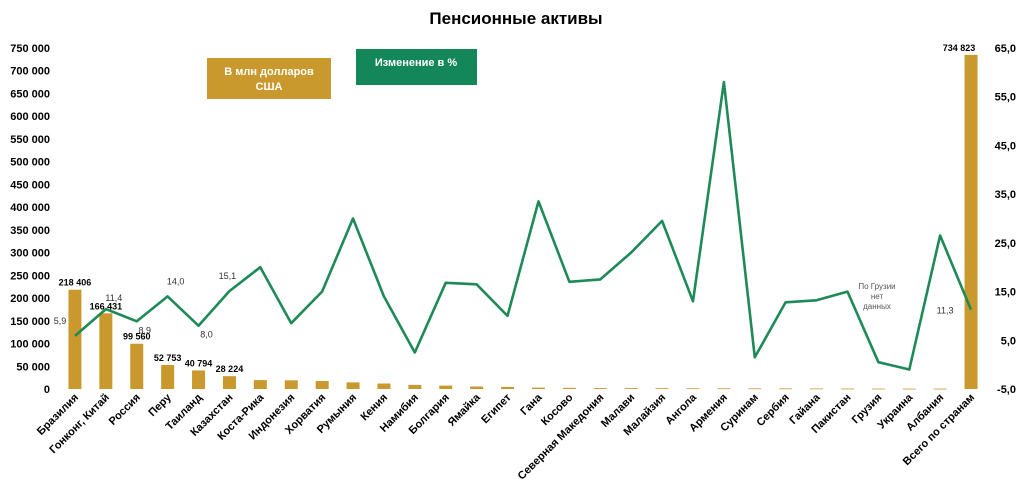  What do you see at coordinates (945, 311) in the screenshot?
I see `line-value-label: 11,3` at bounding box center [945, 311].